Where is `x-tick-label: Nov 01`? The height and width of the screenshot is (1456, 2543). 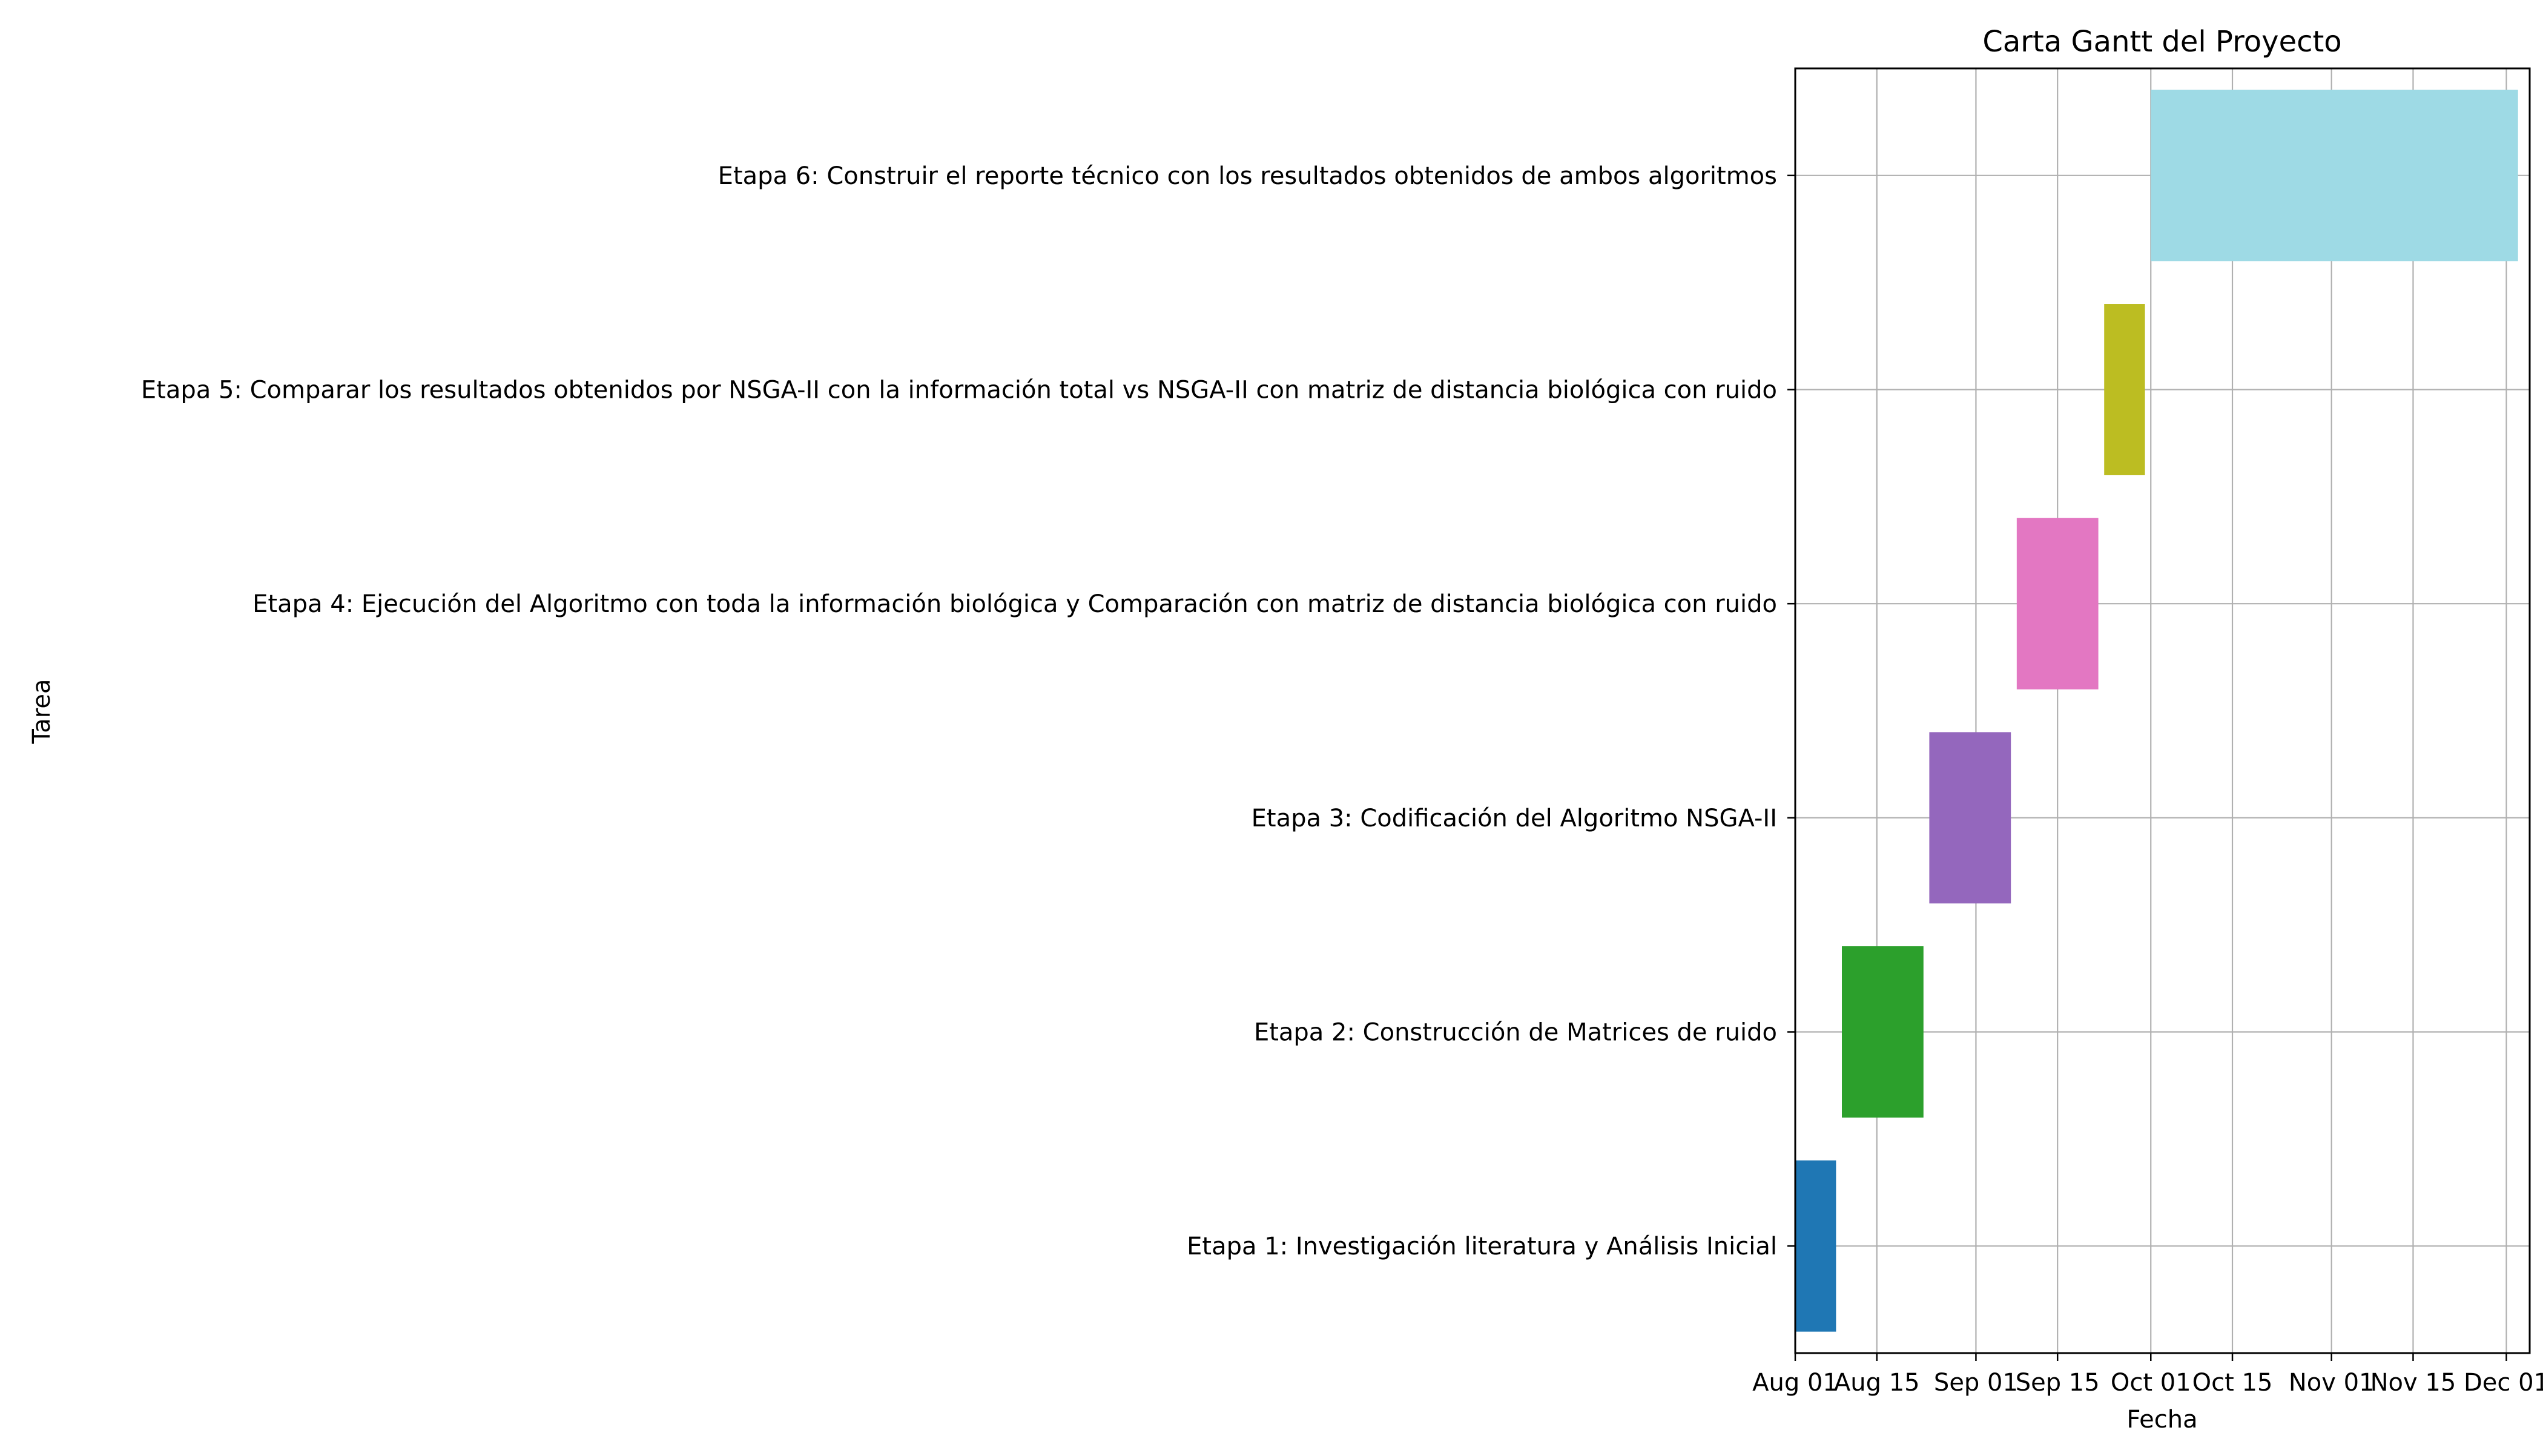
x-tick-label: Nov 01 is located at coordinates (2332, 1383).